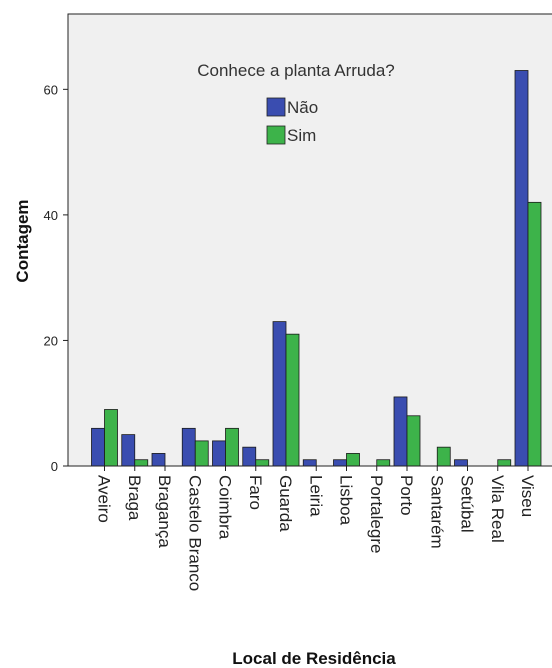 The height and width of the screenshot is (668, 552). What do you see at coordinates (285, 503) in the screenshot?
I see `x-tick-label: Guarda` at bounding box center [285, 503].